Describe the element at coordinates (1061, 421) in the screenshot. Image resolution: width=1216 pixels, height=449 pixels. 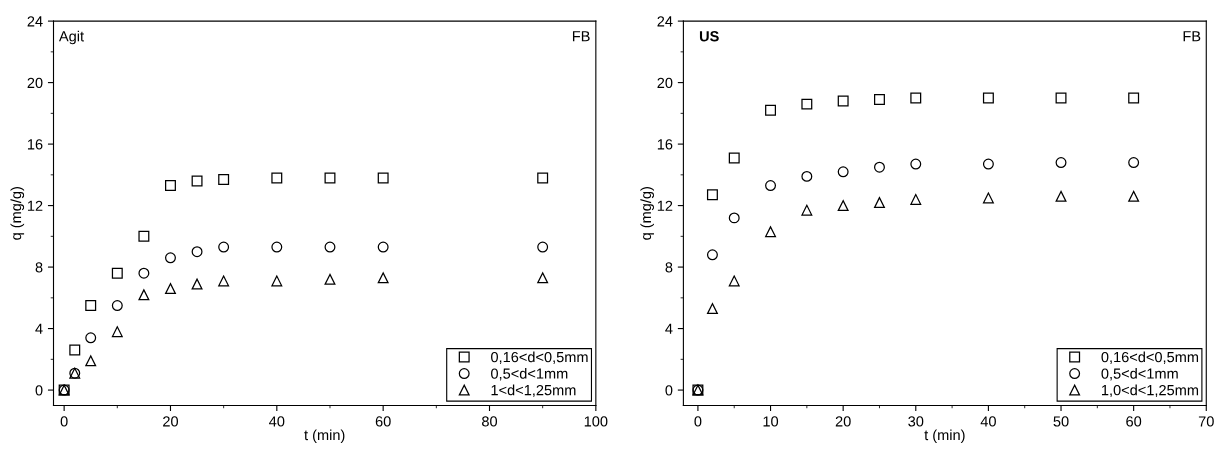
I see `x-tick-label: 50` at that location.